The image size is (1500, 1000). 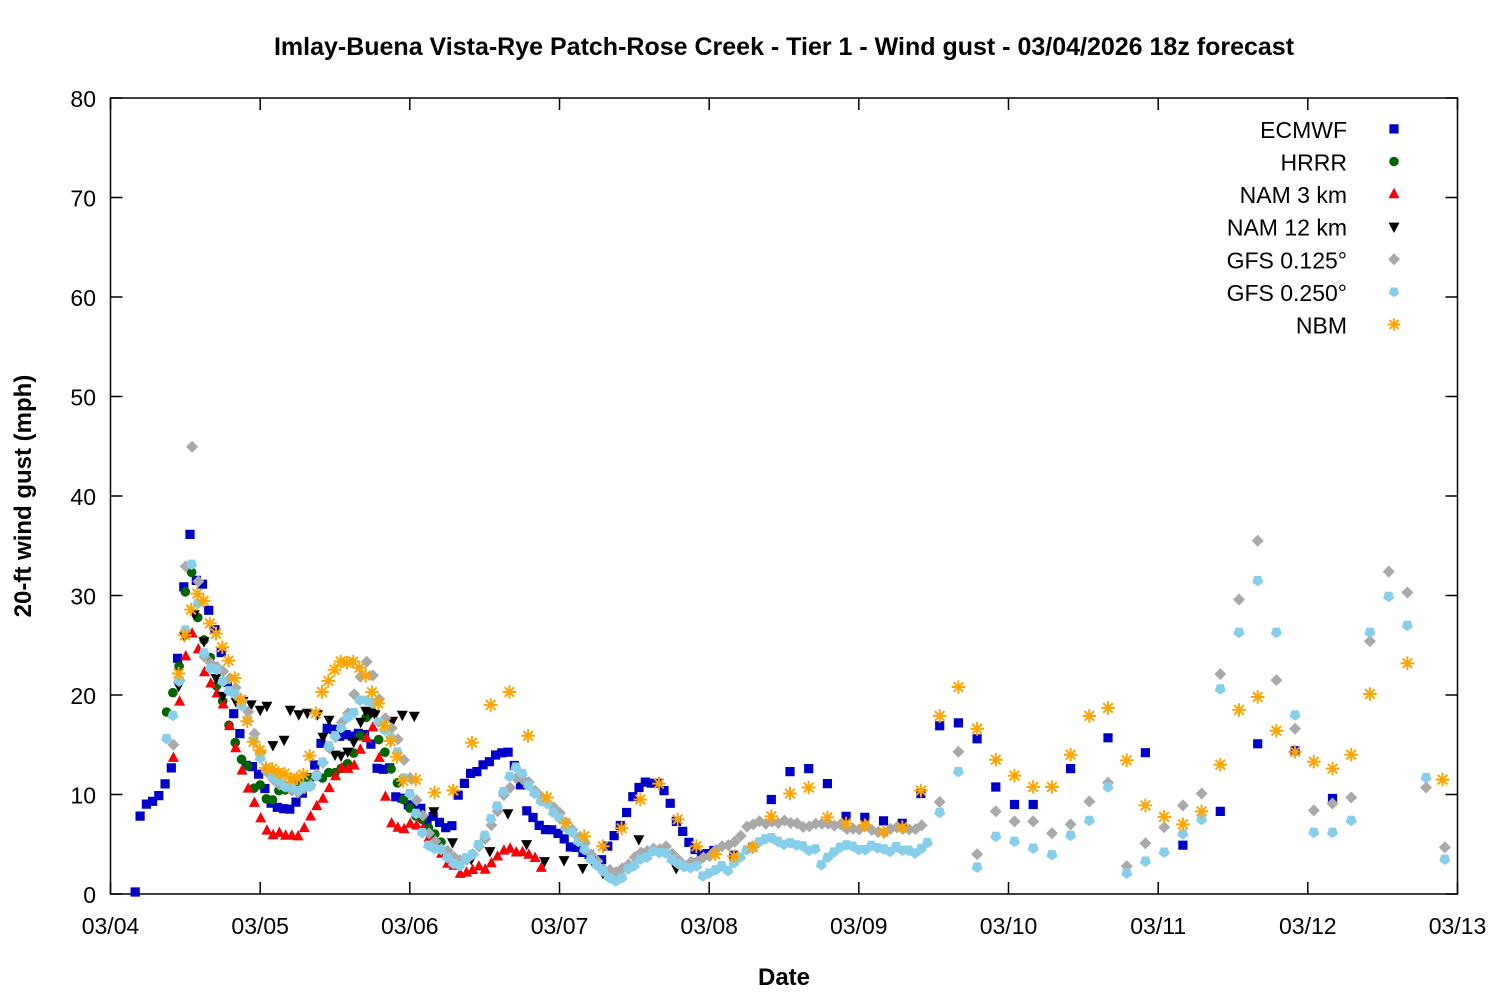 I want to click on svg-text: GFS 0.250°, so click(x=1287, y=293).